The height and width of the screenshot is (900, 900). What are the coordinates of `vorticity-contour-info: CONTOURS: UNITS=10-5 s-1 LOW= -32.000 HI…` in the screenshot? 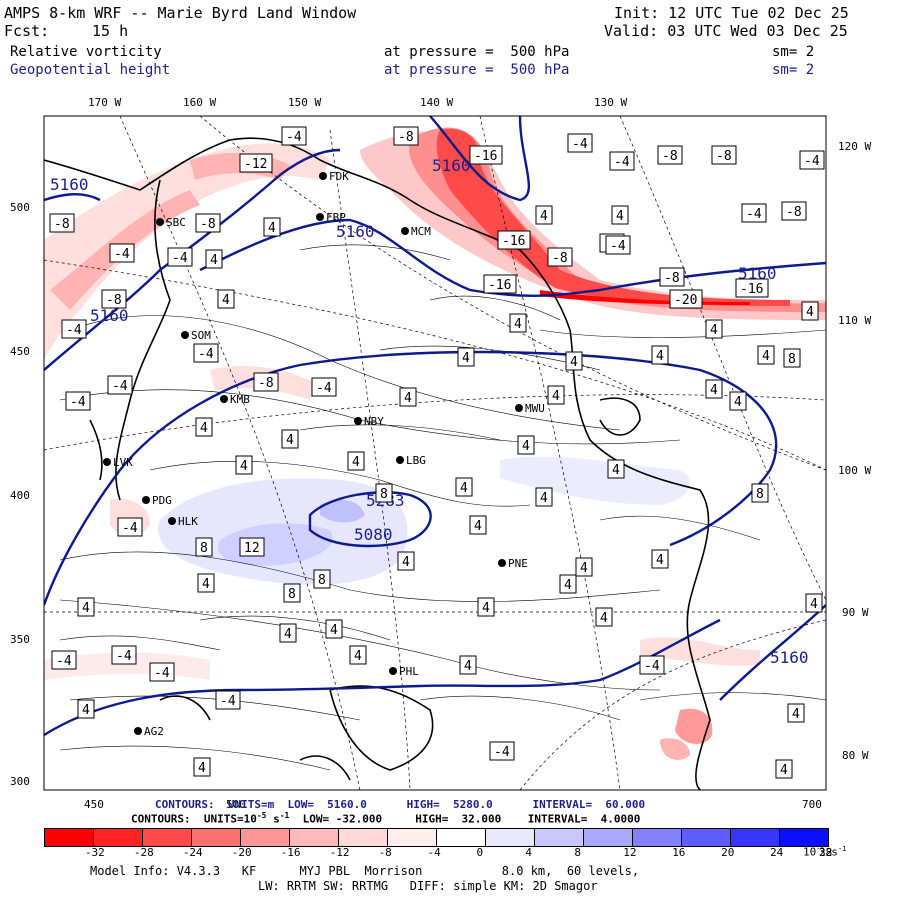 It's located at (386, 818).